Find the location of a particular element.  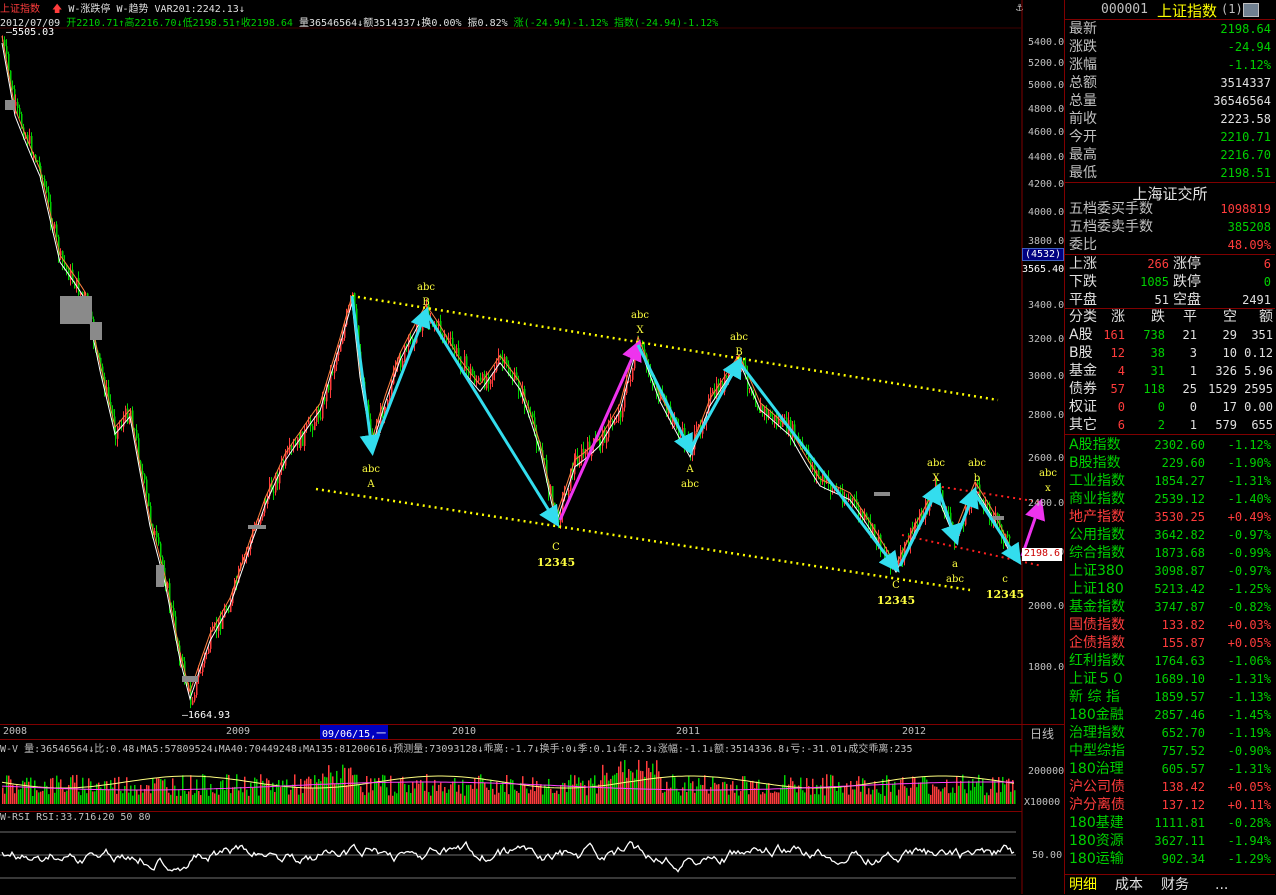

index-row: 沪公司债 138.42 +0.05% is located at coordinates (1170, 787).